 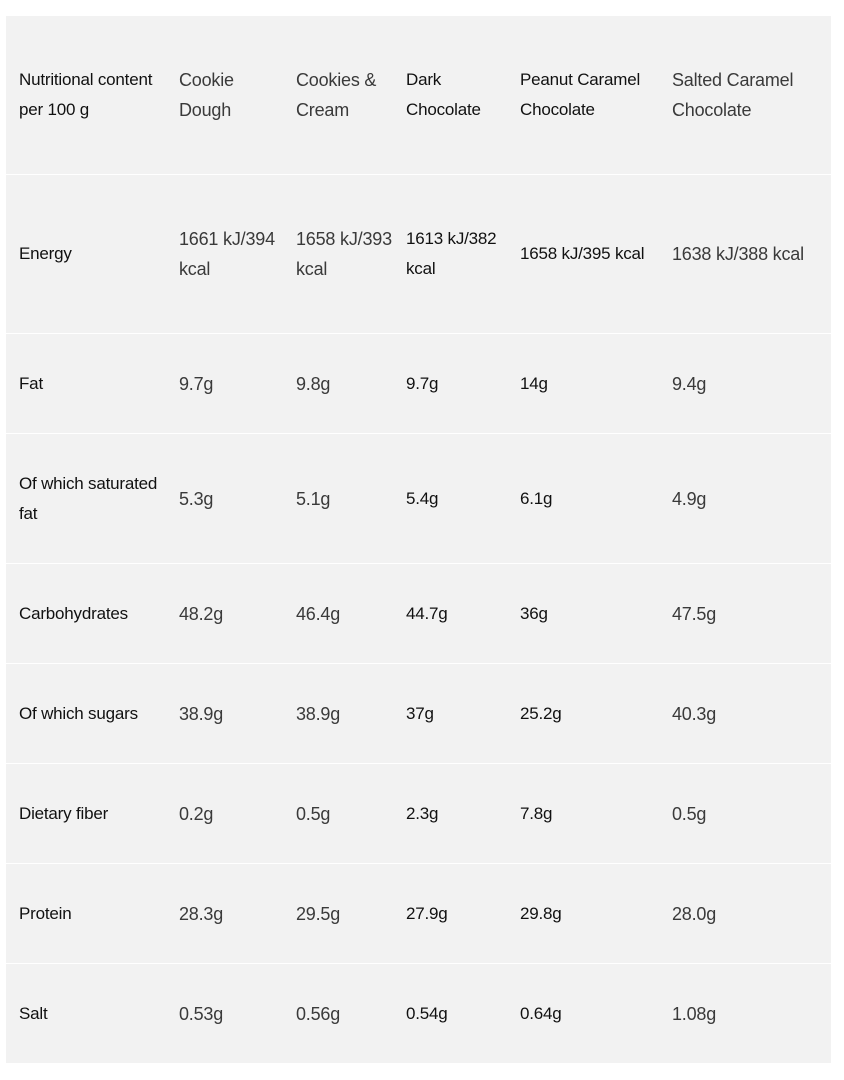 I want to click on cell-value: 9.8g, so click(x=313, y=383).